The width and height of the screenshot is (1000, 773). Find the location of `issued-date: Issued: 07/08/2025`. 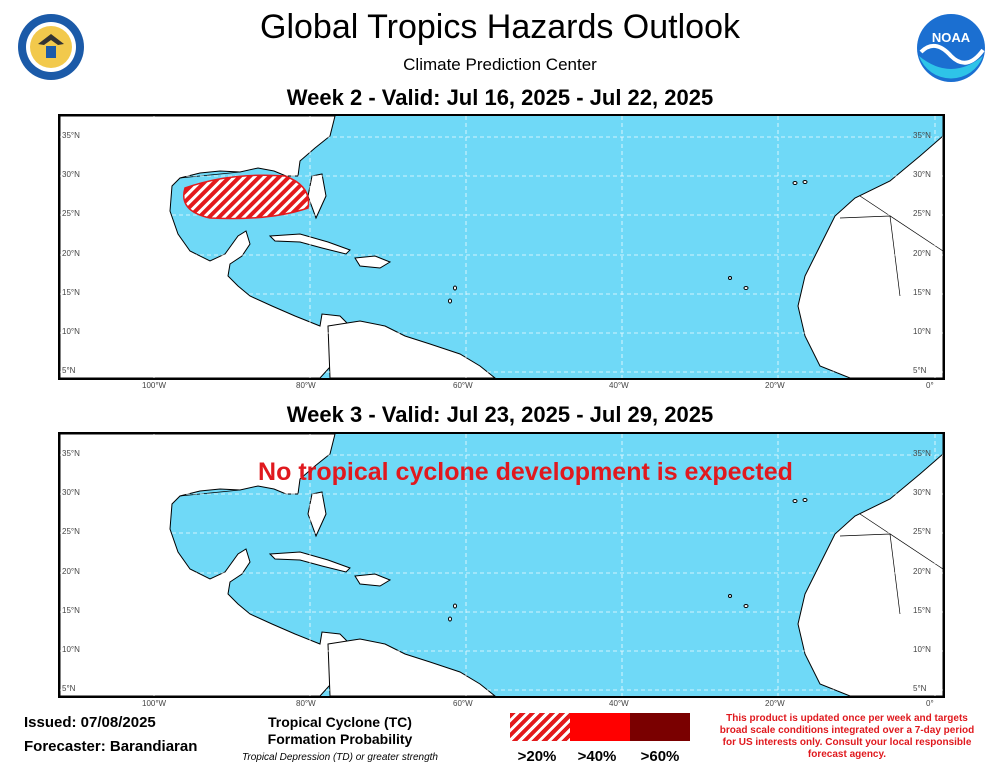

issued-date: Issued: 07/08/2025 is located at coordinates (90, 722).